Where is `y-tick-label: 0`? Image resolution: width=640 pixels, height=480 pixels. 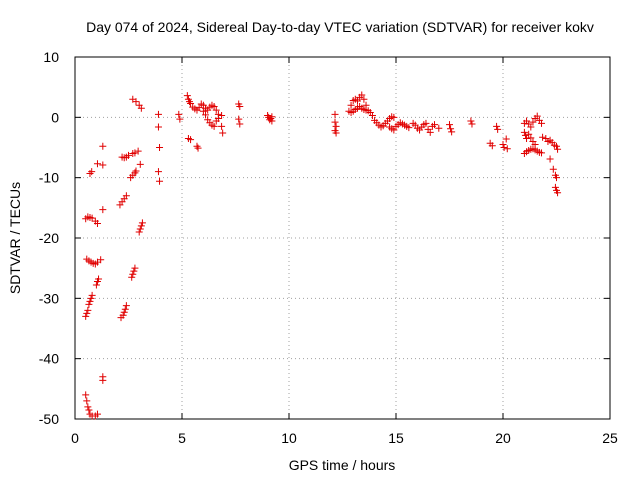
y-tick-label: 0 is located at coordinates (55, 117).